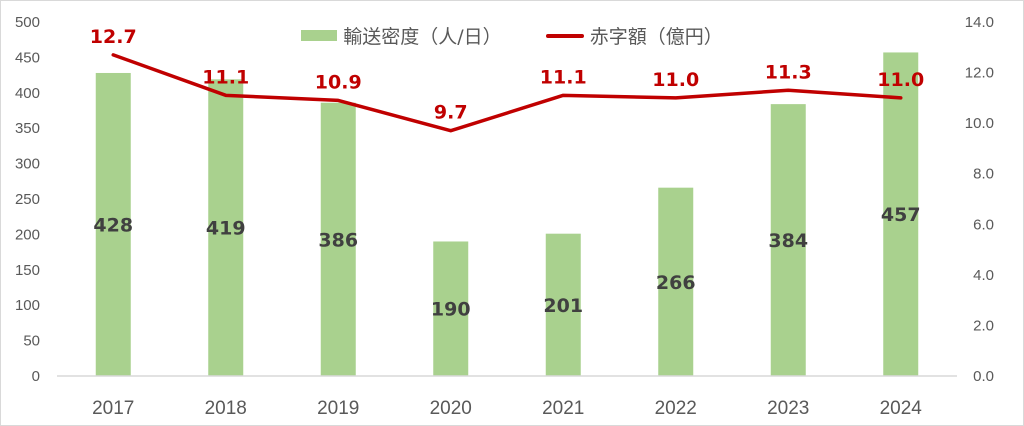 Image resolution: width=1024 pixels, height=426 pixels. I want to click on bar-value-label: 419, so click(226, 229).